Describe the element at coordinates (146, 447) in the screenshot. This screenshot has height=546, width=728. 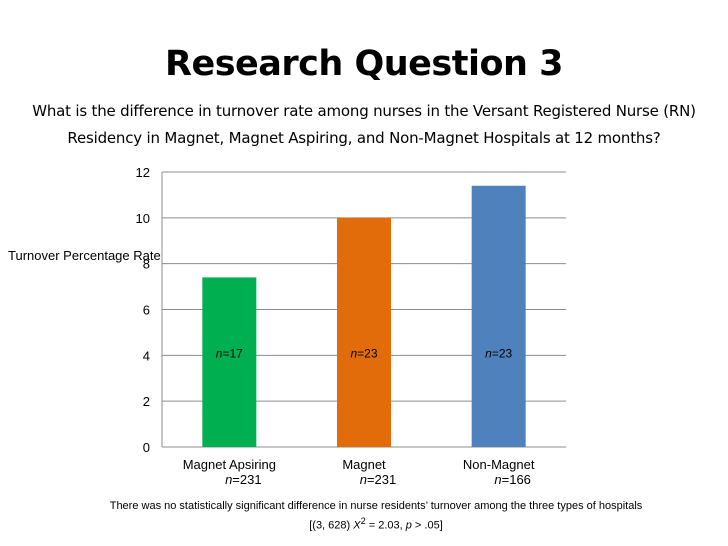
I see `y-tick-label: 0` at that location.